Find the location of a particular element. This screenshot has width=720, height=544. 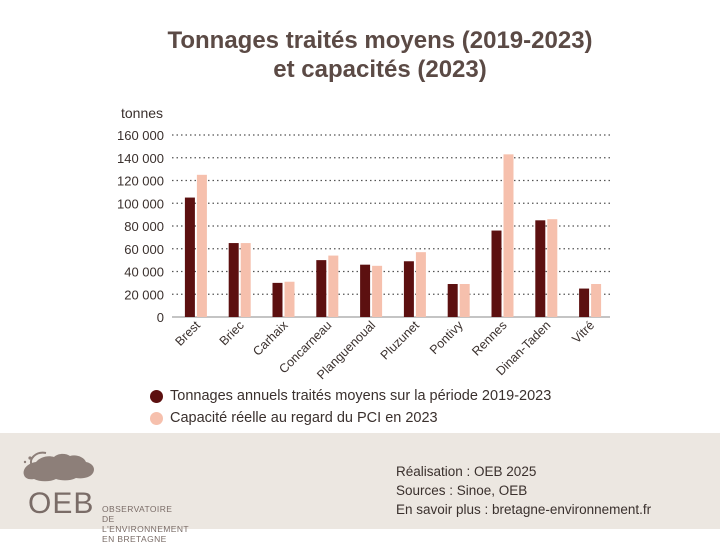

bar-tonnage-planguenoual is located at coordinates (365, 290).